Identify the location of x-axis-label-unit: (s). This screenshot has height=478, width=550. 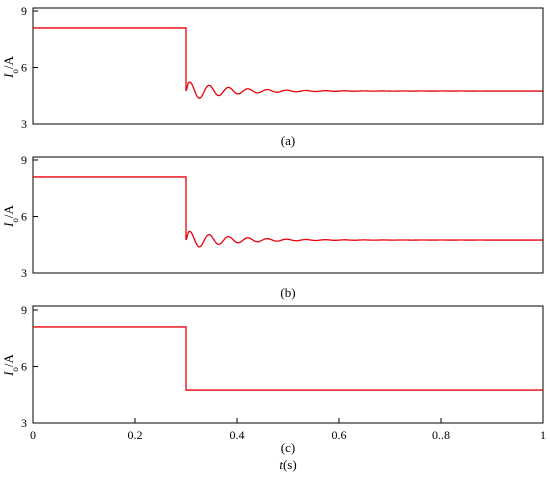
(290, 464).